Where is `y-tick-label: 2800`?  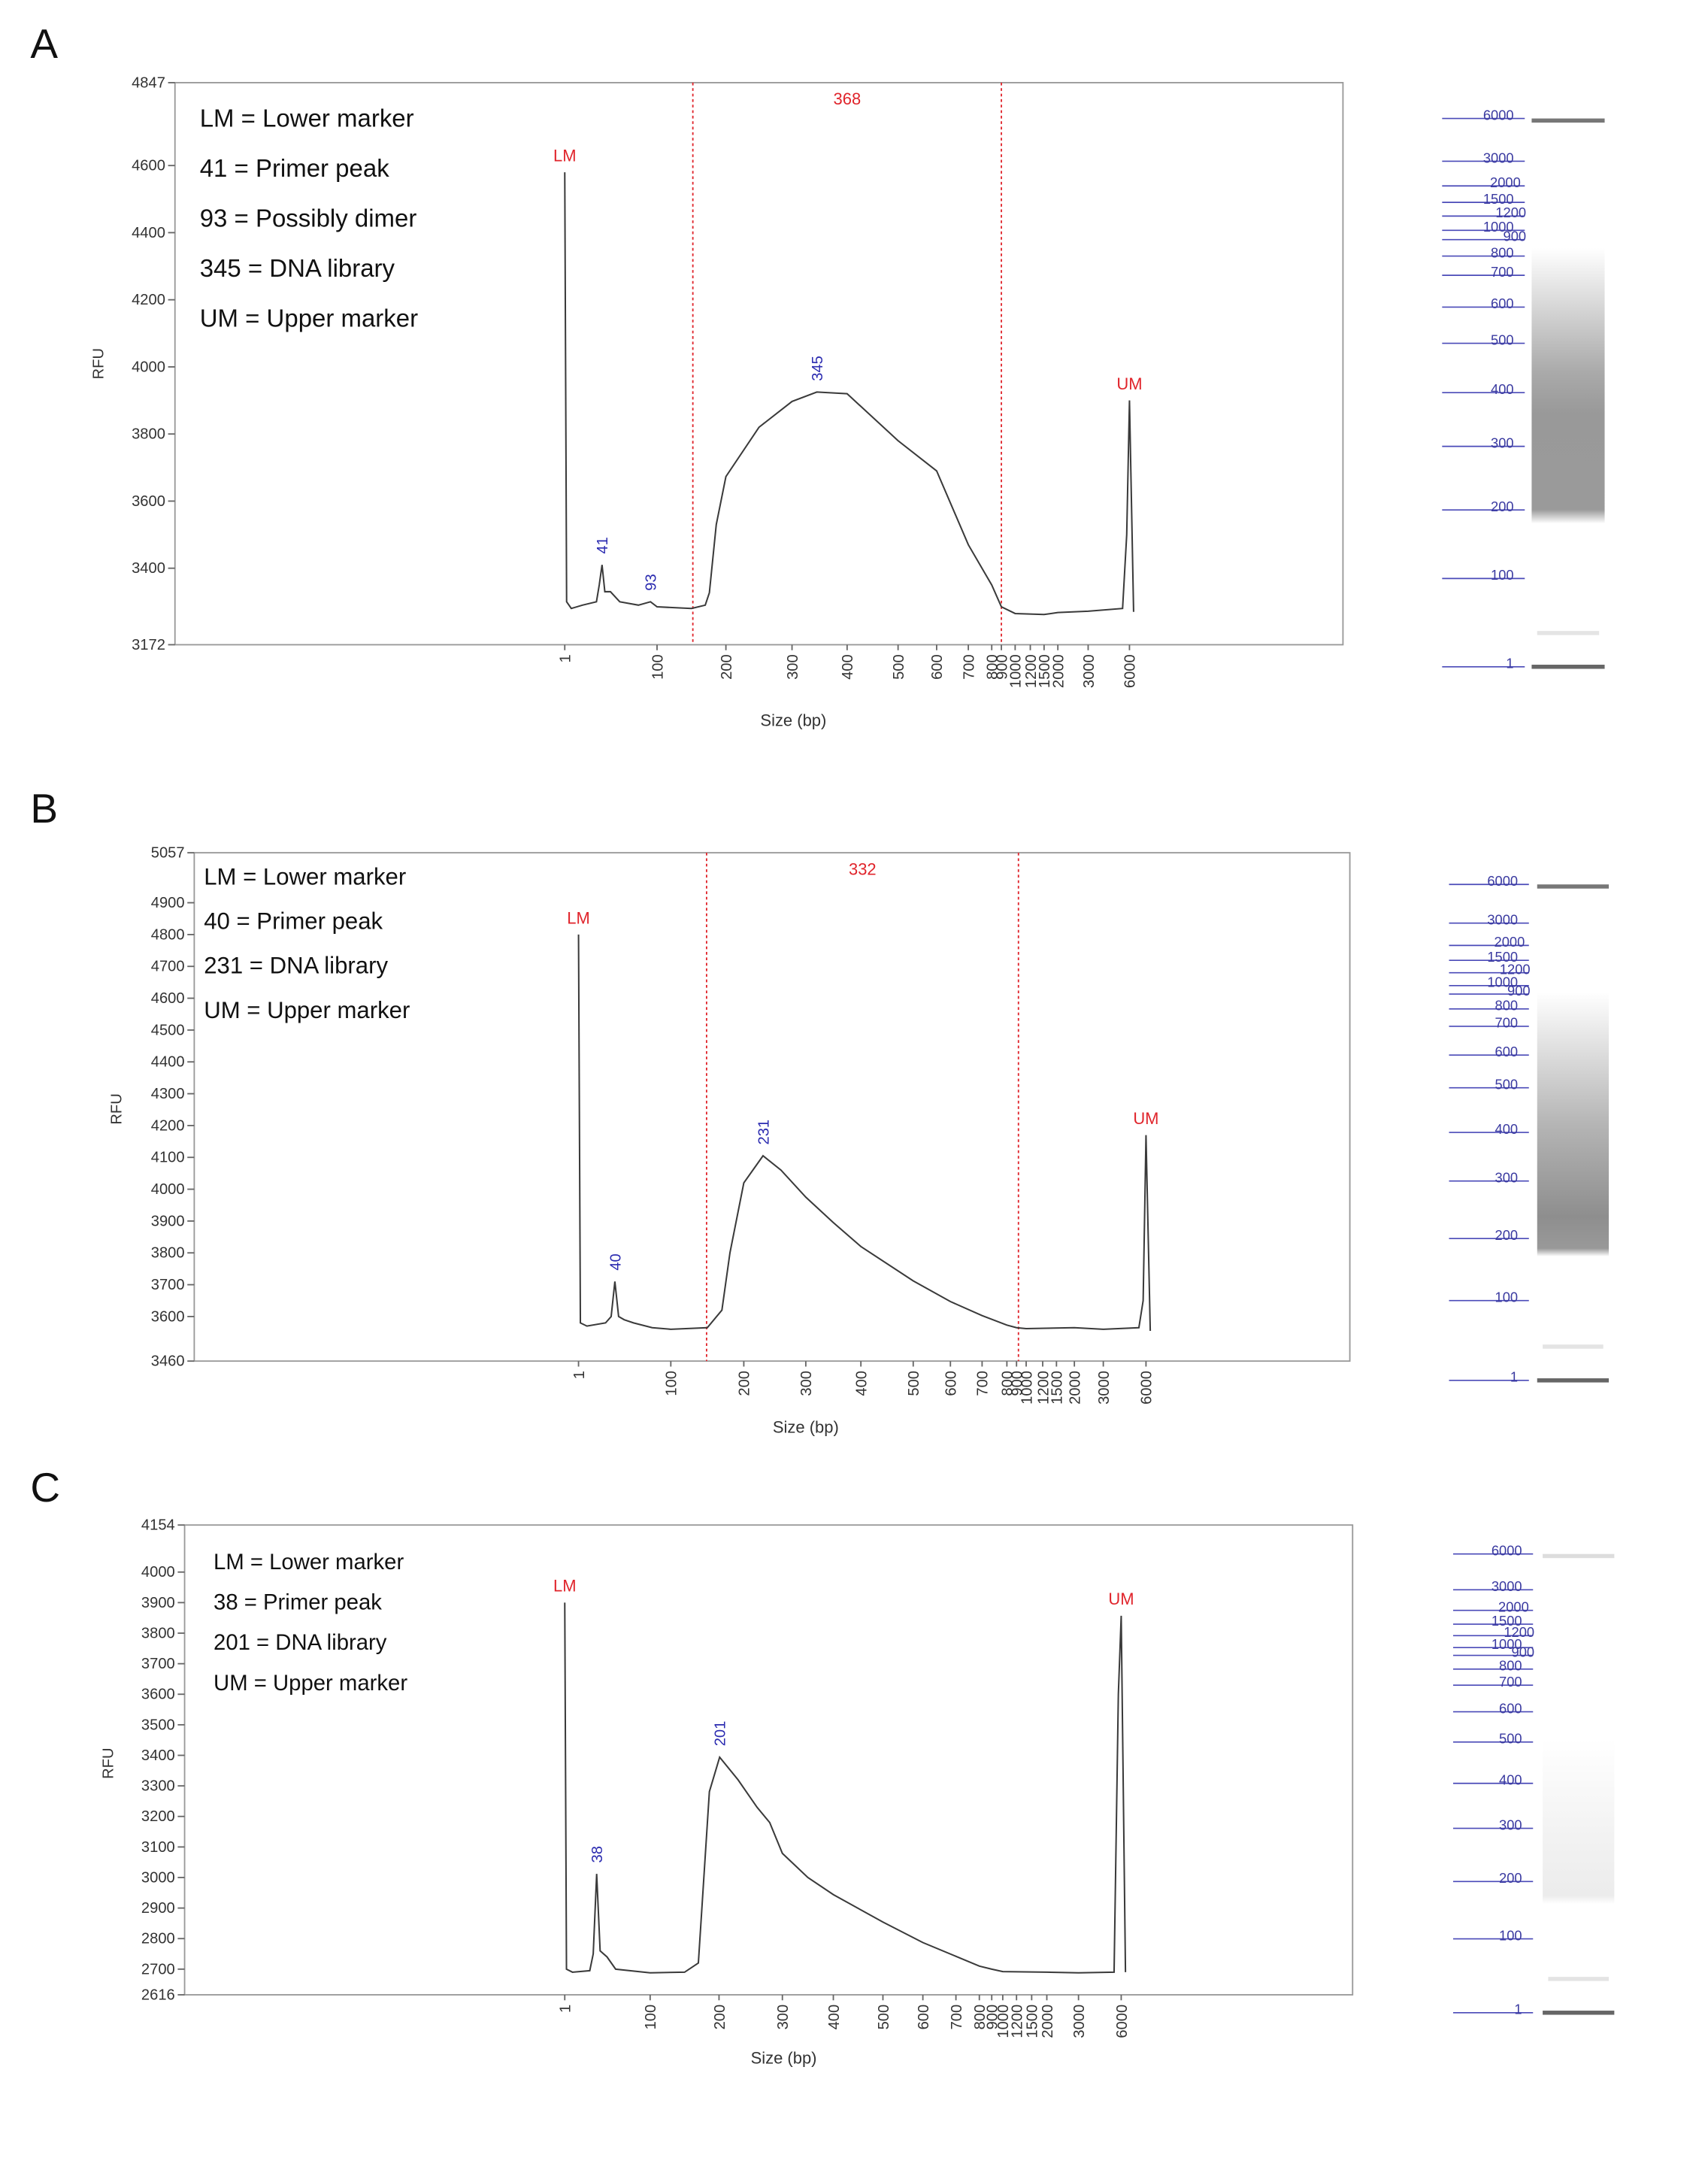
y-tick-label: 2800 is located at coordinates (158, 1939).